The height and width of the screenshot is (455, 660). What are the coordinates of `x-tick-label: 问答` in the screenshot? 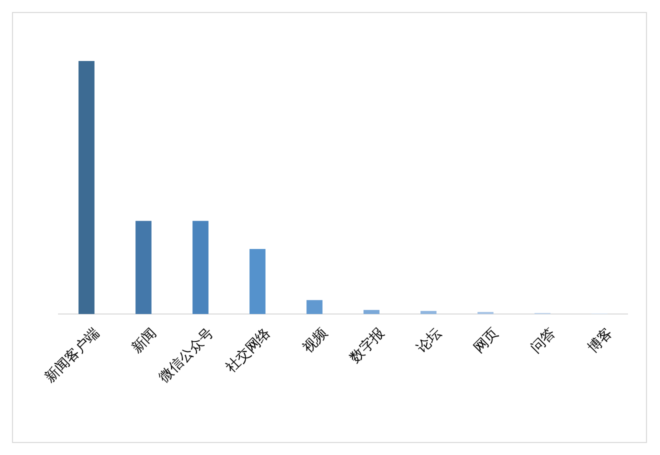 It's located at (543, 340).